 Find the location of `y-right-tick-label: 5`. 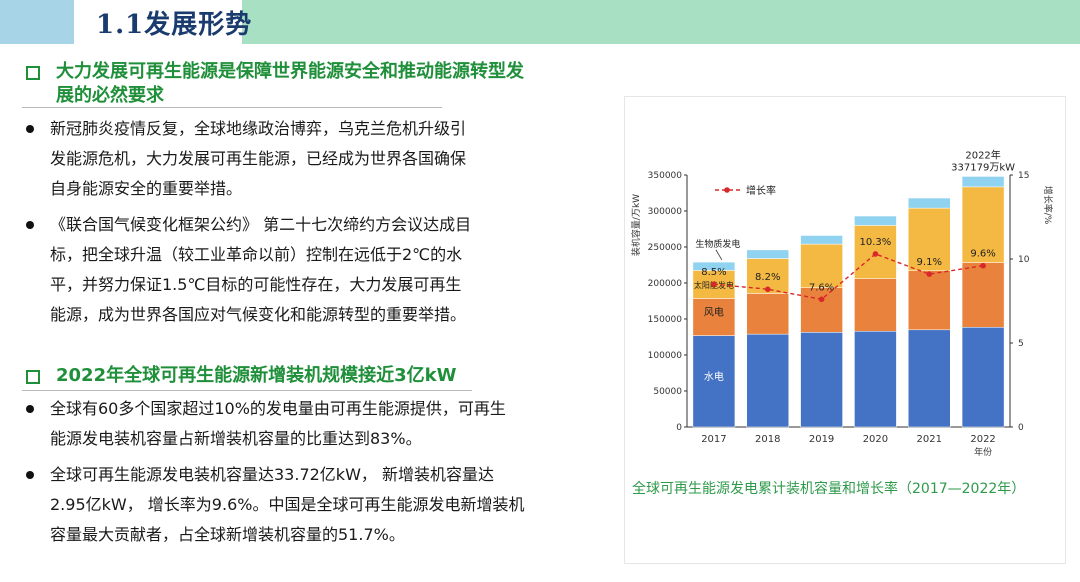

y-right-tick-label: 5 is located at coordinates (1021, 344).